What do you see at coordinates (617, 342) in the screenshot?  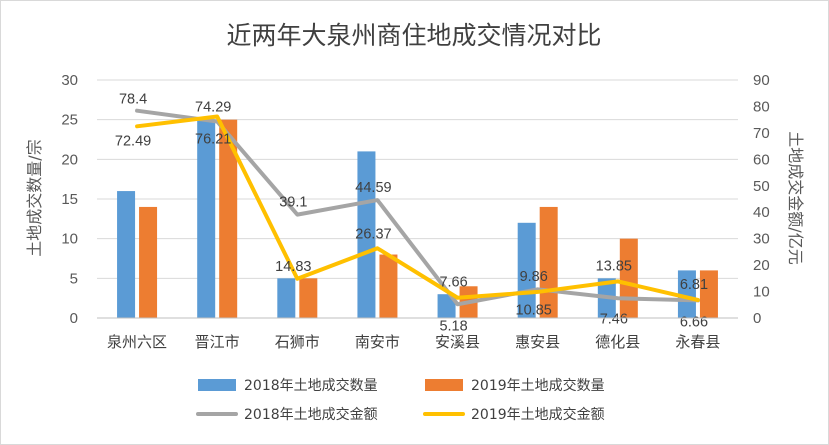 I see `x-tick-label-6: 德化县` at bounding box center [617, 342].